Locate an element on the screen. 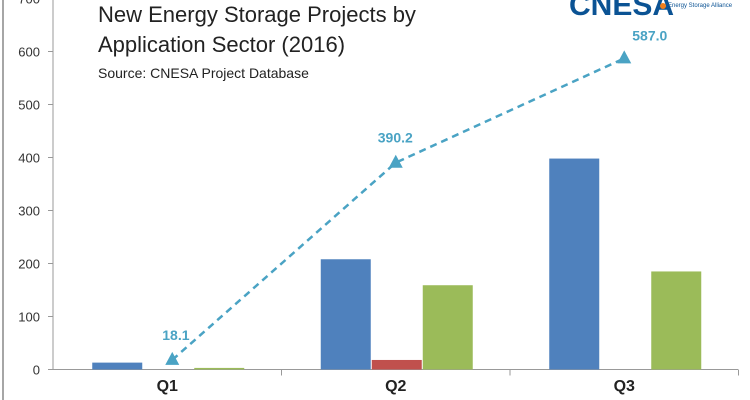 This screenshot has height=400, width=750. chart-title-line2: Application Sector (2016) is located at coordinates (221, 44).